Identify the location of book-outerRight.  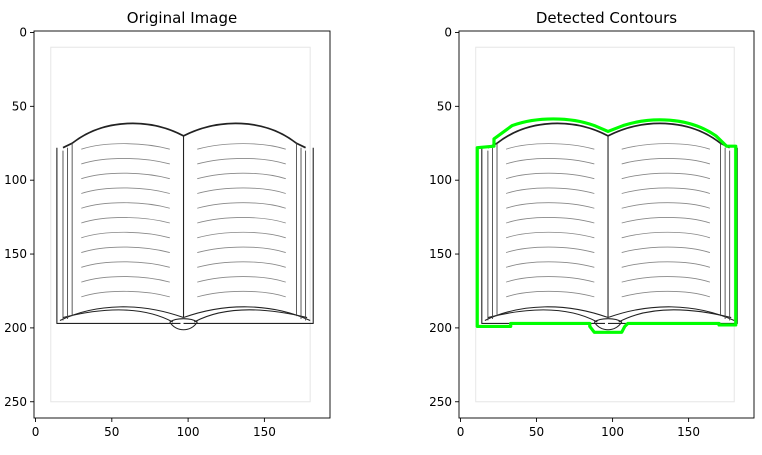
(248, 235).